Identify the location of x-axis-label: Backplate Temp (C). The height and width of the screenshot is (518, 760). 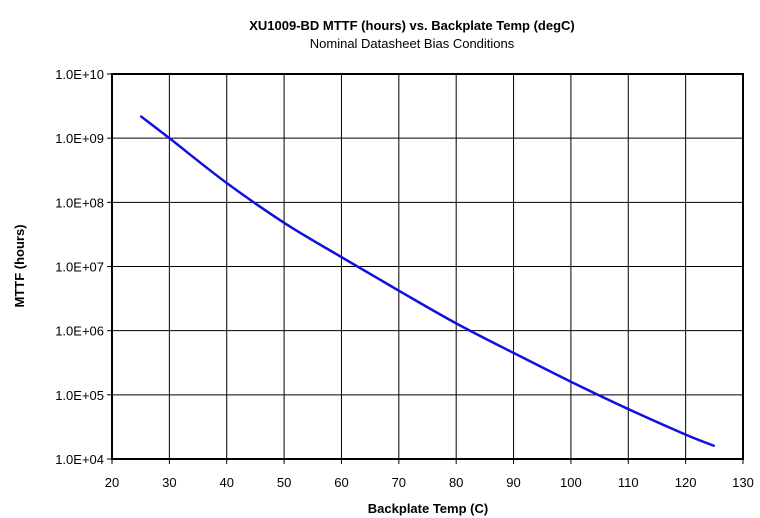
(428, 508).